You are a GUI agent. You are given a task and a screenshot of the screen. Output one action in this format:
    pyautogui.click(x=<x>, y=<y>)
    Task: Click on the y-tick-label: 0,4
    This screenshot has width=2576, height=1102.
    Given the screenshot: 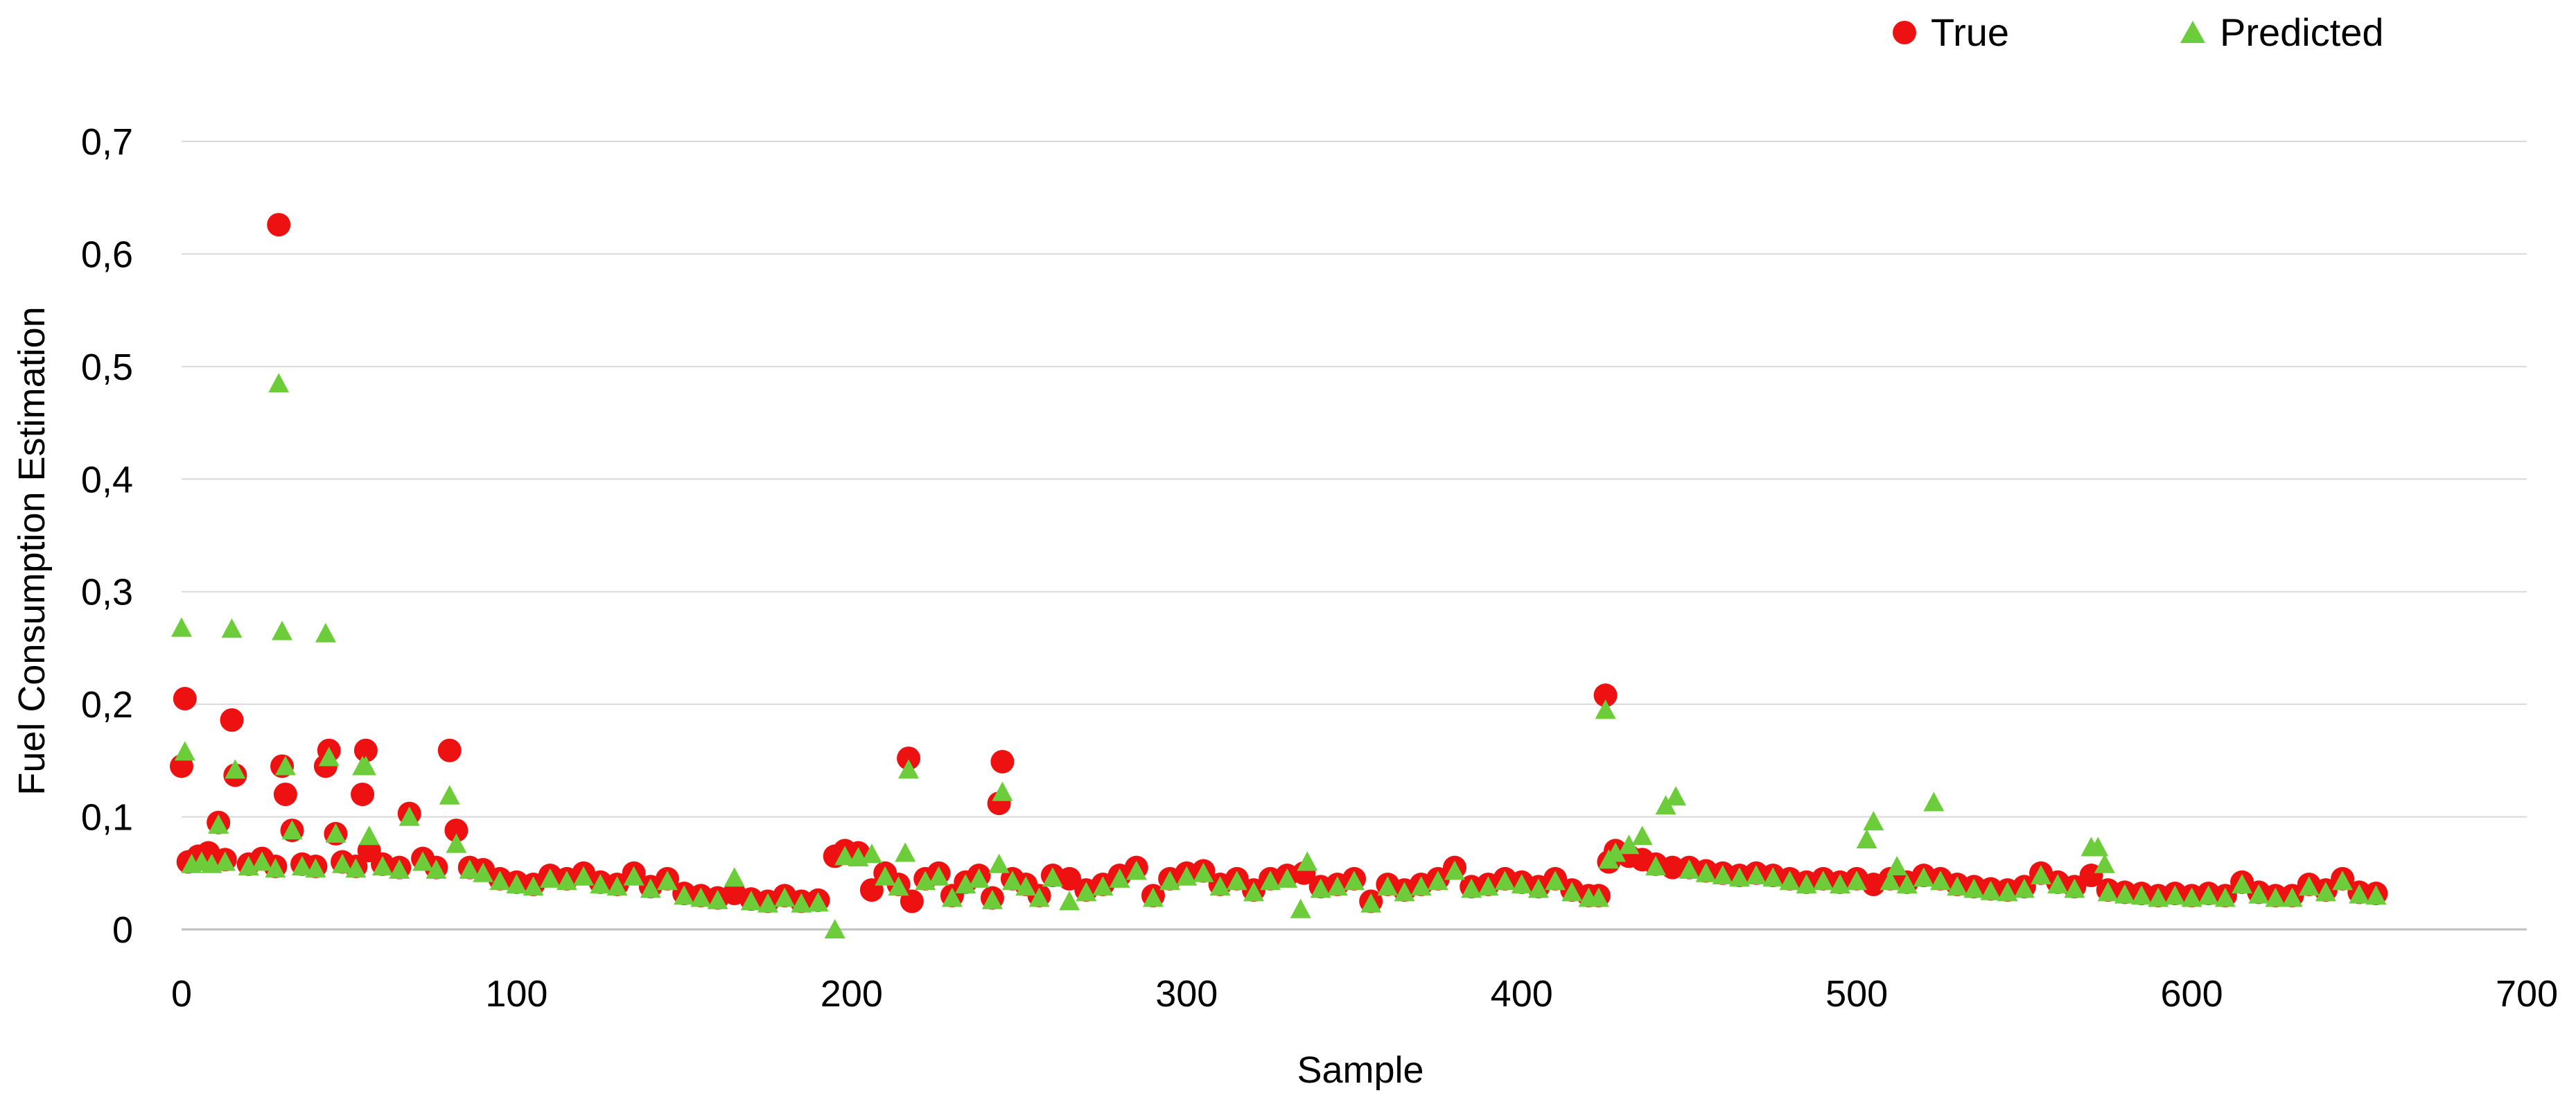 What is the action you would take?
    pyautogui.click(x=107, y=479)
    